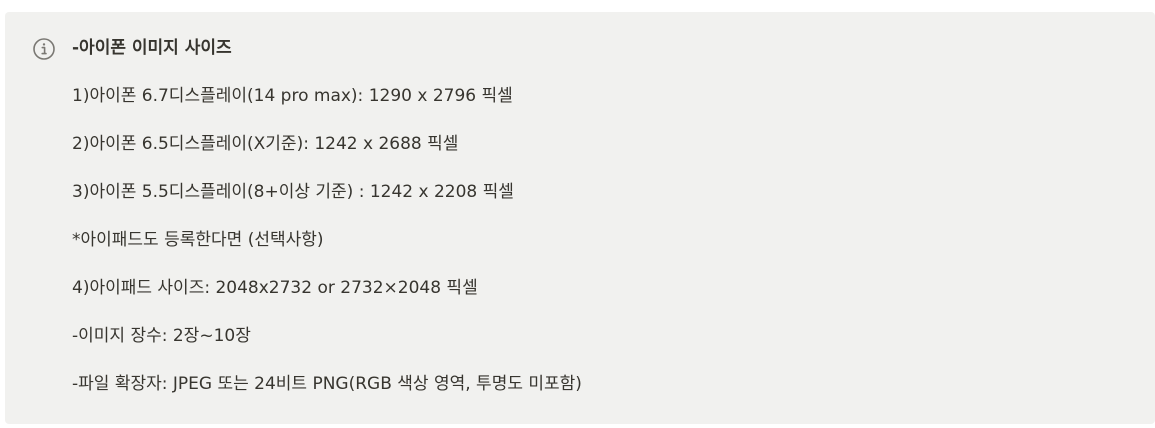 The image size is (1155, 428). Describe the element at coordinates (275, 288) in the screenshot. I see `callout-line-ipad-size: 4)아이패드 사이즈: 2048x2732 or 2732×2048 픽셀` at that location.